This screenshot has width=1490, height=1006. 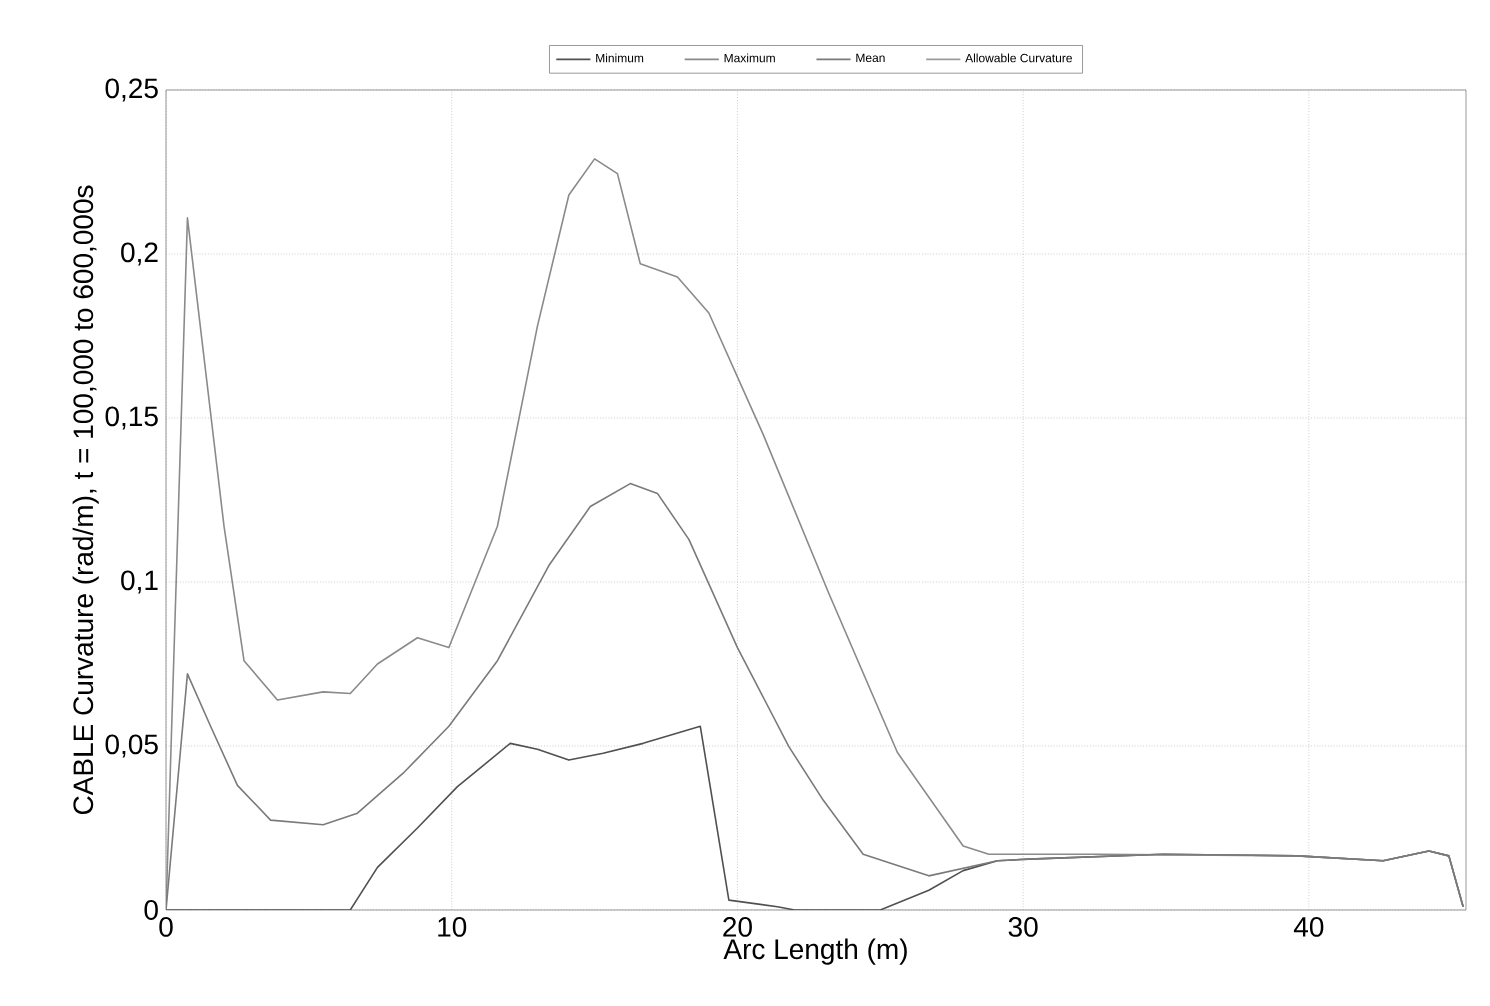 I want to click on x-tick-label: 30, so click(x=1023, y=927).